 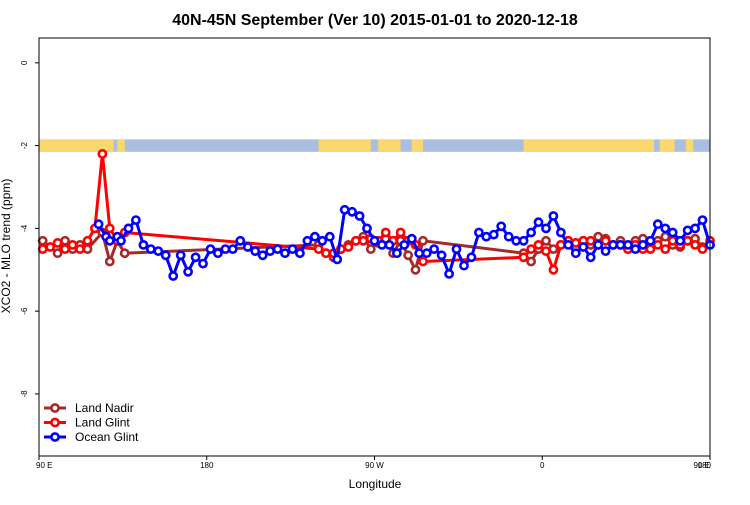 What do you see at coordinates (6, 246) in the screenshot?
I see `y-axis-label: XCO2 - MLO trend (ppm)` at bounding box center [6, 246].